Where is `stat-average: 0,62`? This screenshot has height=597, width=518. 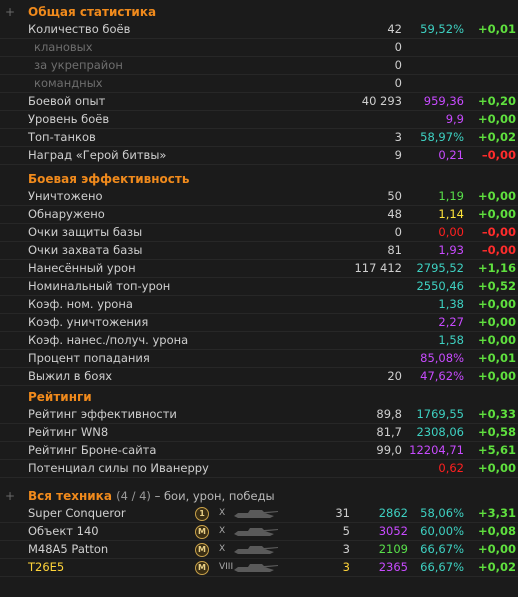 stat-average: 0,62 is located at coordinates (451, 468).